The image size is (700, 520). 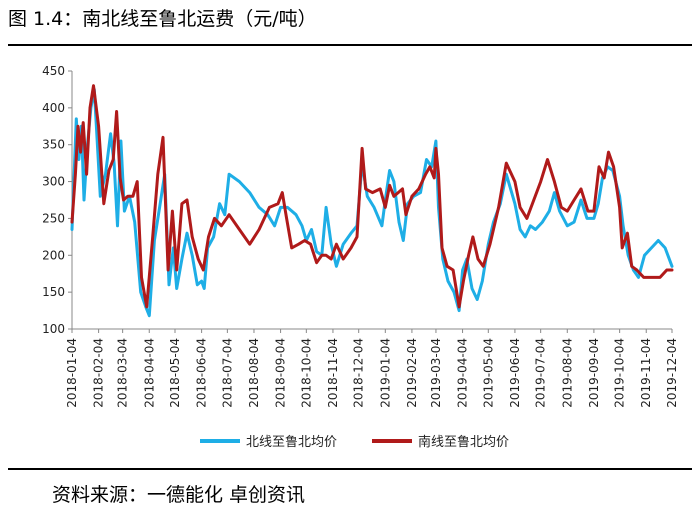 What do you see at coordinates (412, 373) in the screenshot?
I see `x-tick-label: 2019-02-04` at bounding box center [412, 373].